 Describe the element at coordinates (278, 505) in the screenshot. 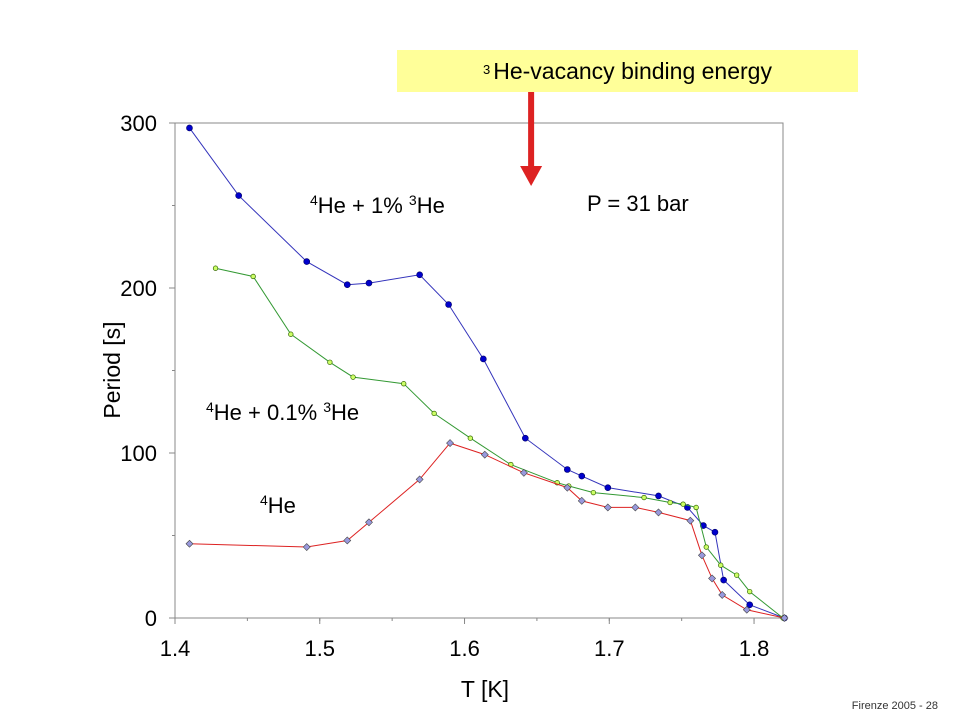

I see `series-label-2: 4He` at that location.